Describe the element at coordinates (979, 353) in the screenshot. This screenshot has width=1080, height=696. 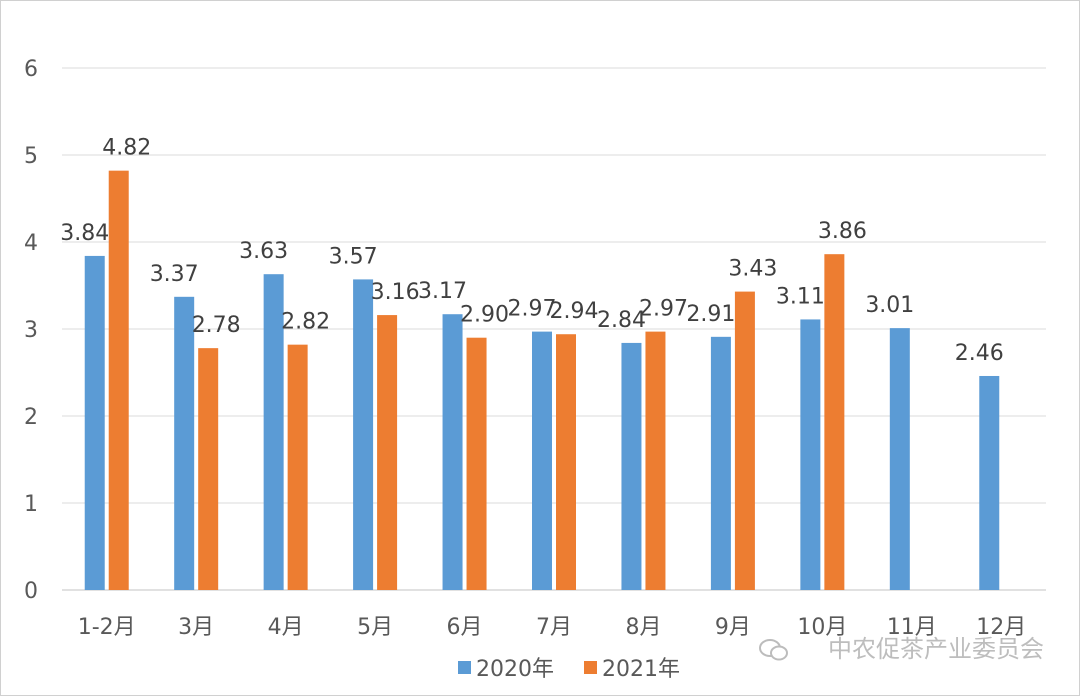
I see `data-label: 2.46` at that location.